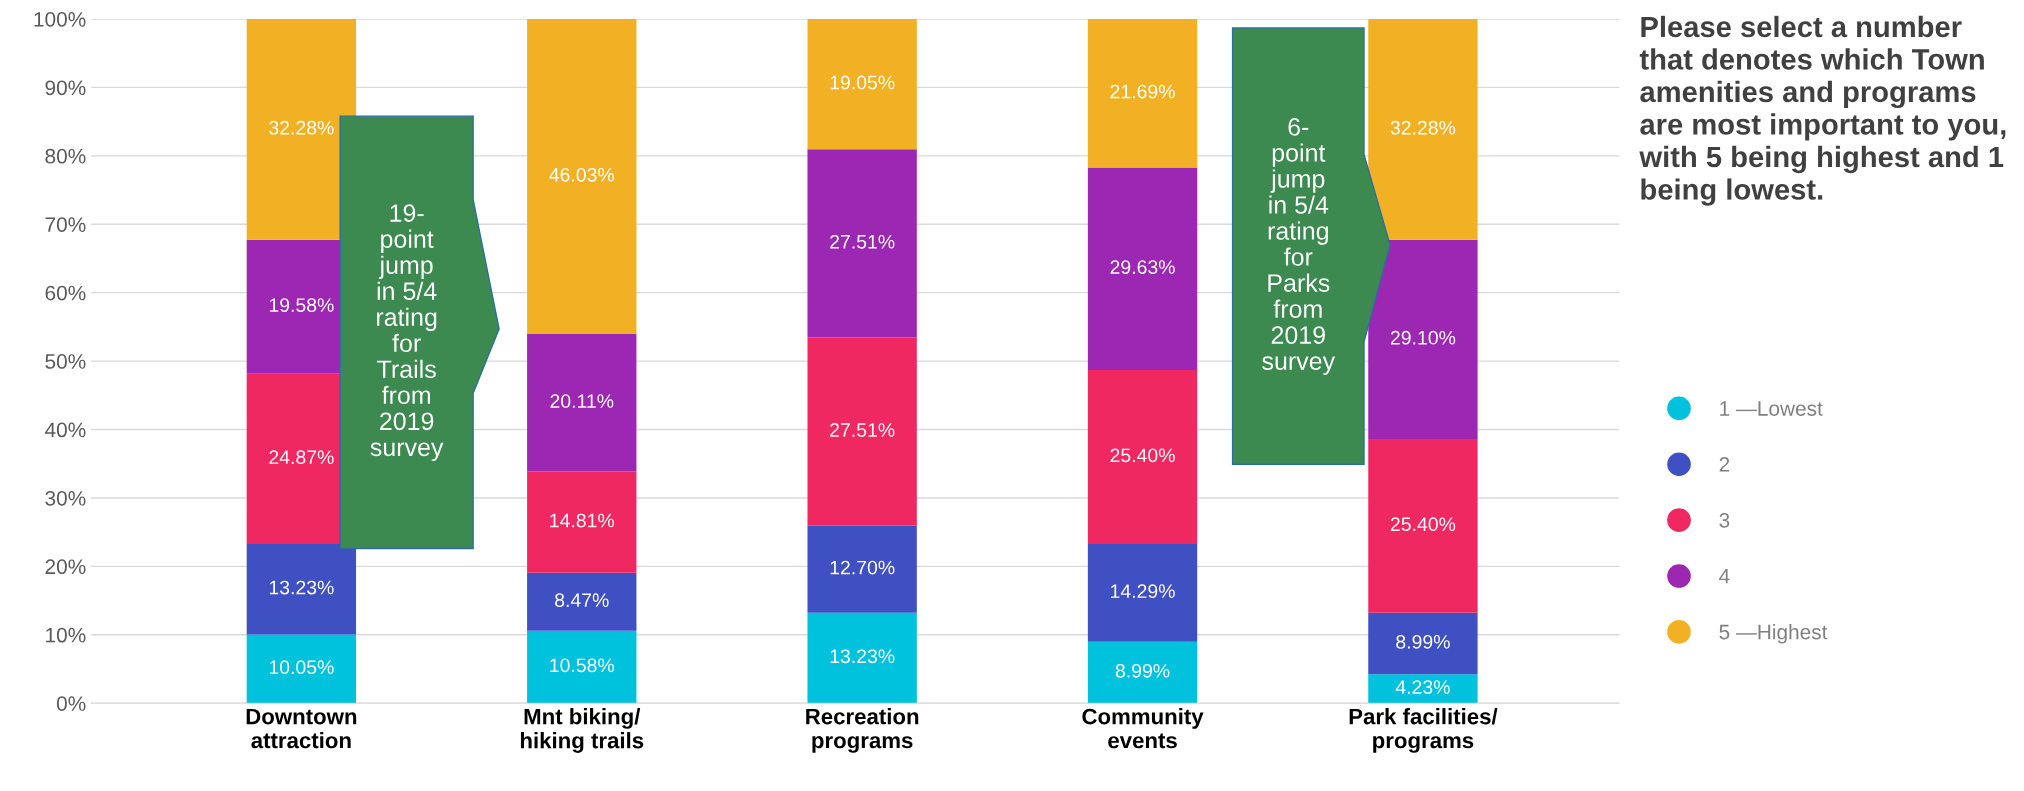 The width and height of the screenshot is (2024, 791). What do you see at coordinates (301, 728) in the screenshot?
I see `x-tick-label: Downtown attraction` at bounding box center [301, 728].